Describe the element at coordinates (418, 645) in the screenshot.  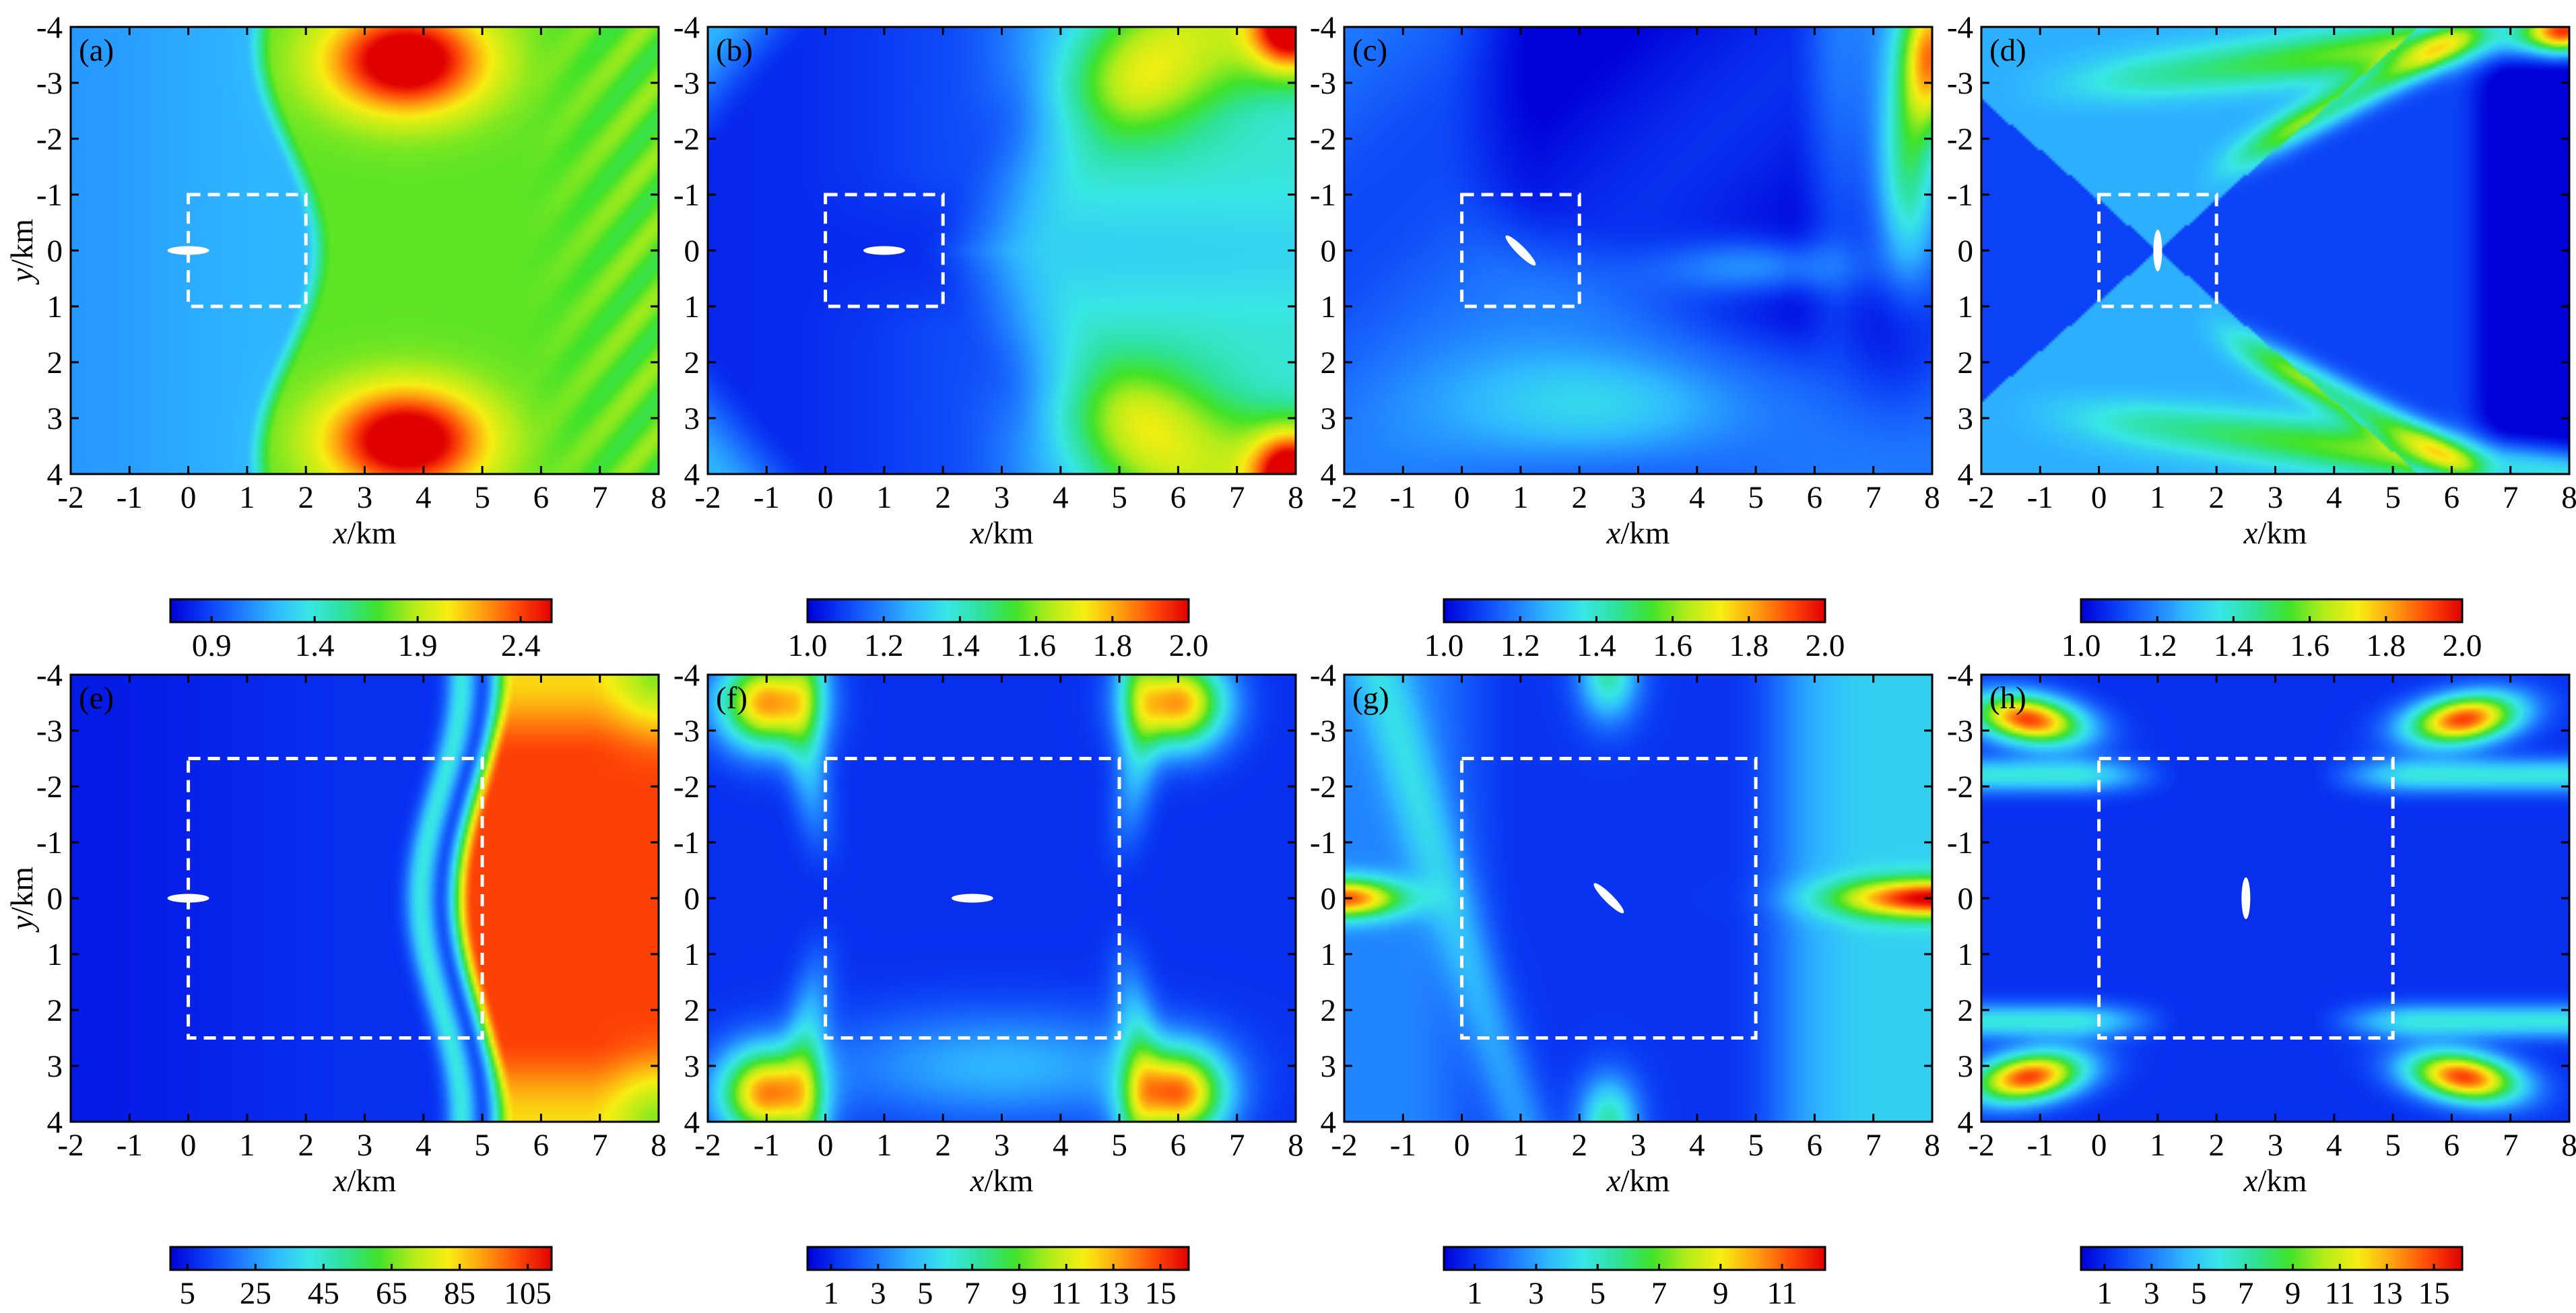
I see `colorbar-tick-label: 1.9` at that location.